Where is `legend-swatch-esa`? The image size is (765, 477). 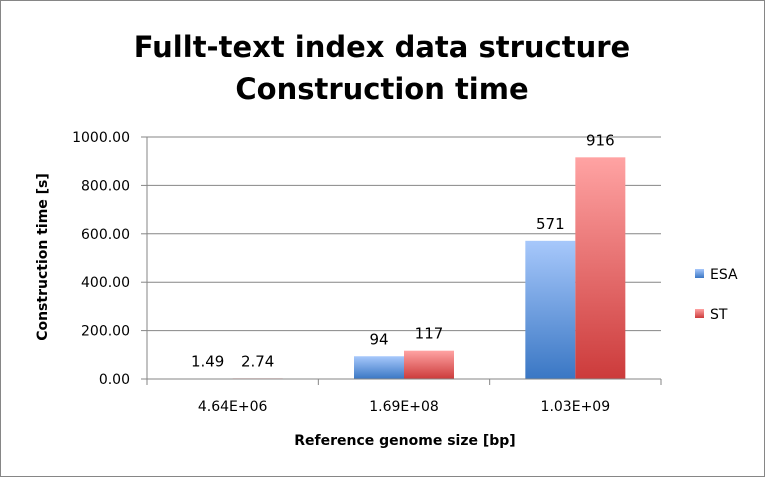 legend-swatch-esa is located at coordinates (699, 273).